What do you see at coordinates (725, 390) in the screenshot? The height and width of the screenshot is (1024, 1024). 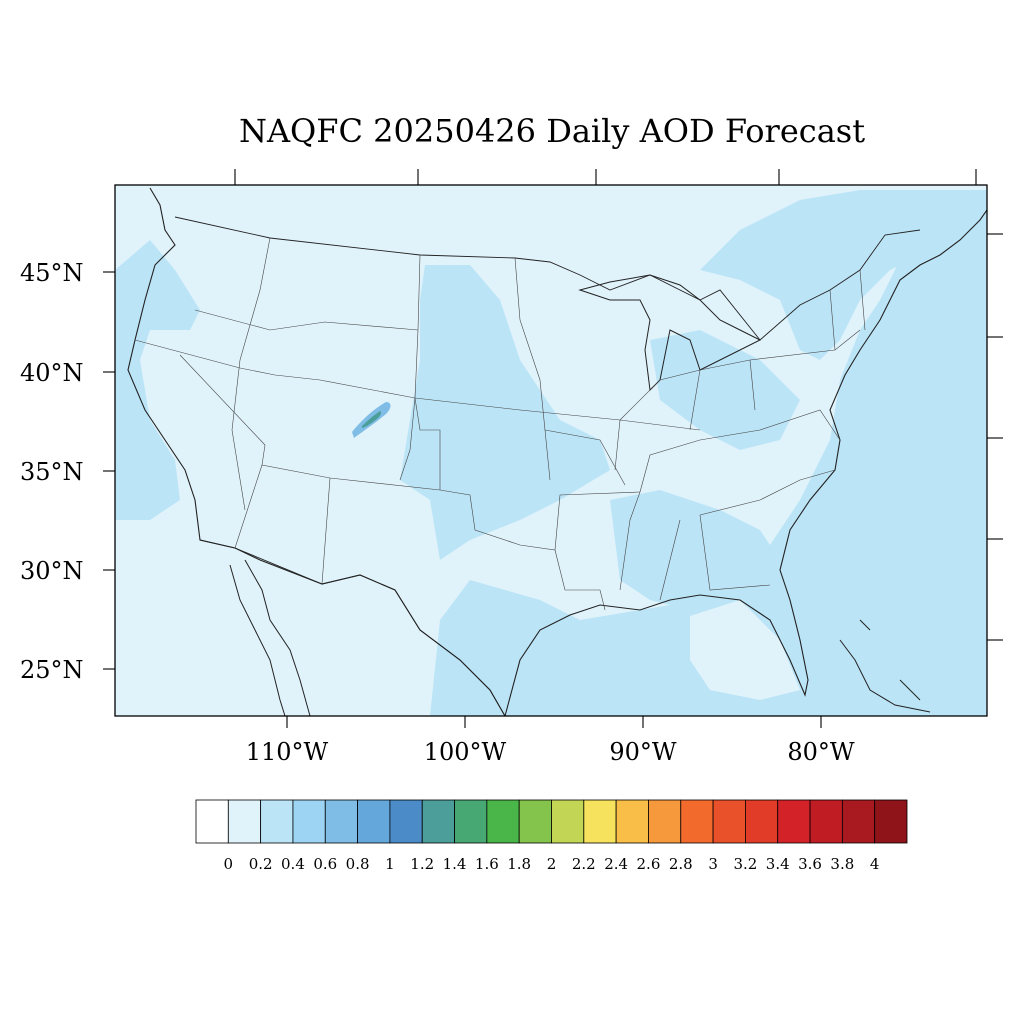 I see `aod-ohio-valley` at bounding box center [725, 390].